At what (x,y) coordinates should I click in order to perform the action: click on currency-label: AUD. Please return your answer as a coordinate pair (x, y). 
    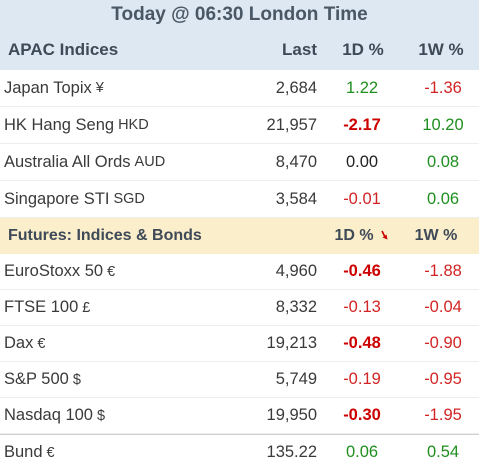
    Looking at the image, I should click on (150, 162).